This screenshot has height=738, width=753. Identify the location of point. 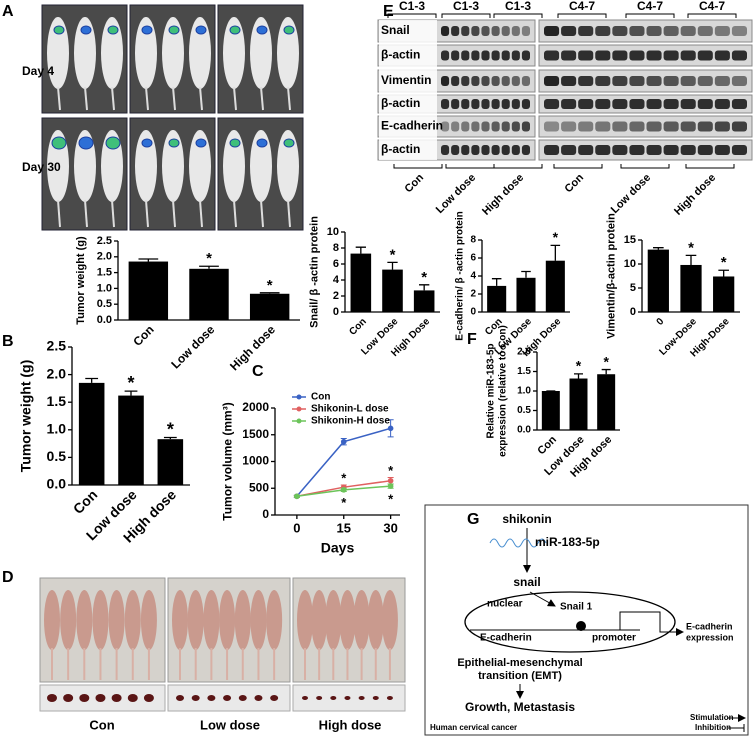
(390, 486).